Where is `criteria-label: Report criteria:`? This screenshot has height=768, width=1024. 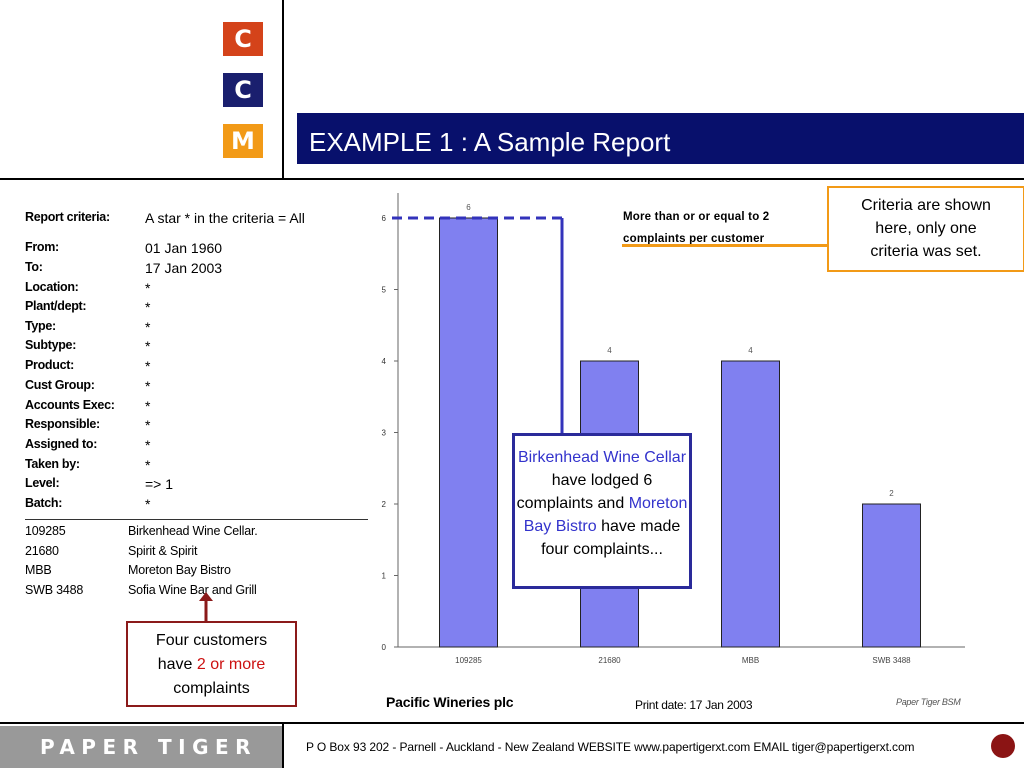
criteria-label: Report criteria: is located at coordinates (67, 217).